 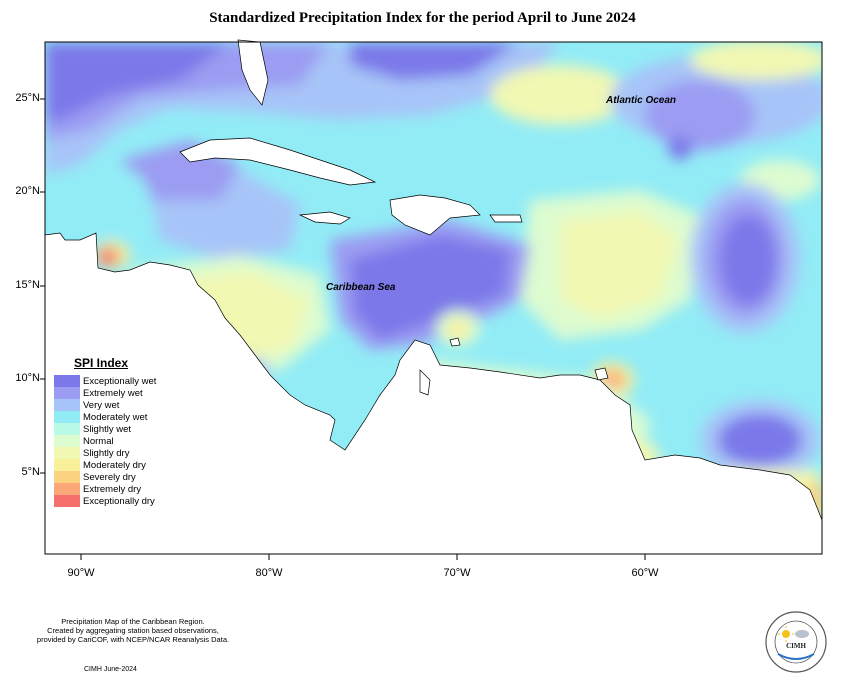 What do you see at coordinates (796, 646) in the screenshot?
I see `logo-text: CIMH` at bounding box center [796, 646].